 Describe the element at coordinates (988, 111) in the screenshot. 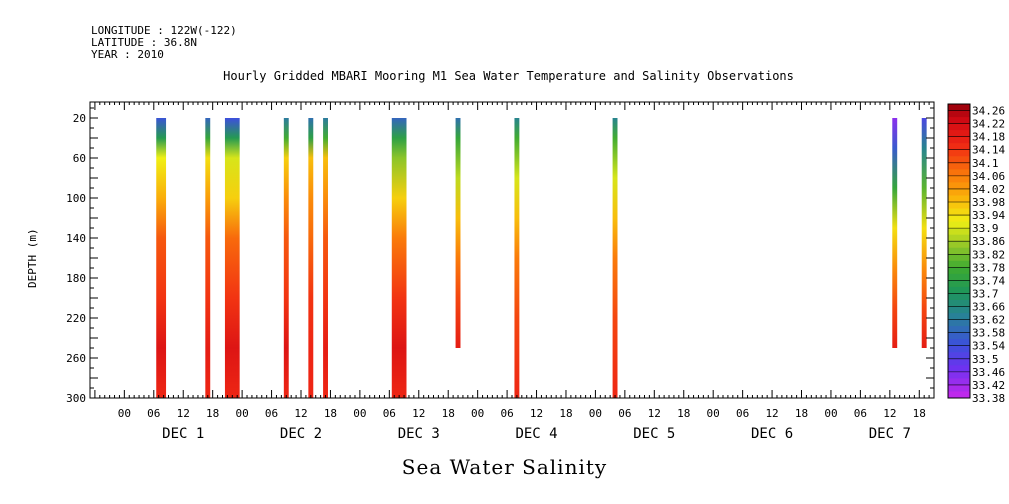

I see `colorbar-label: 34.26` at that location.